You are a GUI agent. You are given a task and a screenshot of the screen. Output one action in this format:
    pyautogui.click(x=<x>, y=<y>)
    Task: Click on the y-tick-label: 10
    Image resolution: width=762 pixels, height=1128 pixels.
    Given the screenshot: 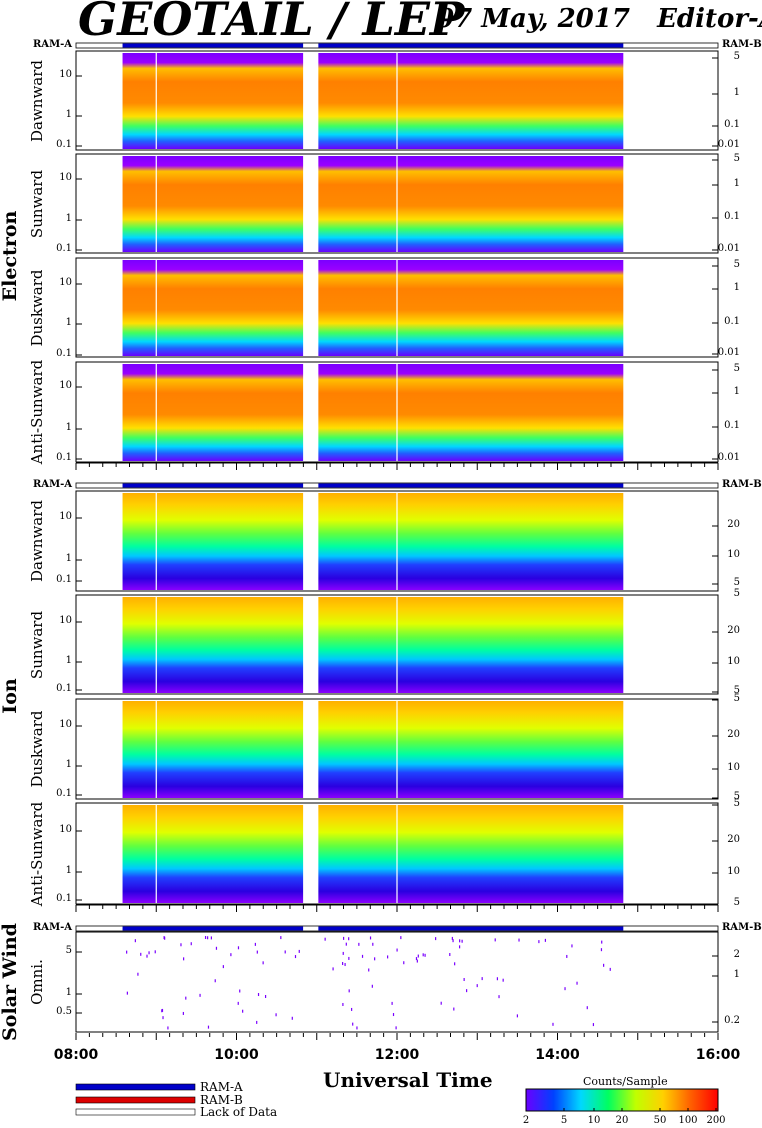 What is the action you would take?
    pyautogui.click(x=65, y=724)
    